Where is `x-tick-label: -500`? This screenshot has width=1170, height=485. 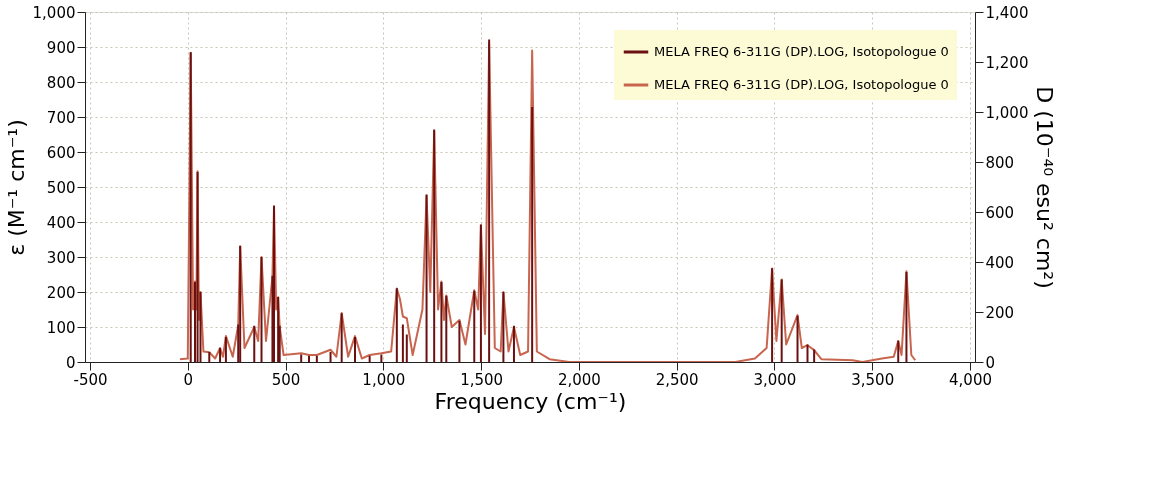 x-tick-label: -500 is located at coordinates (90, 379).